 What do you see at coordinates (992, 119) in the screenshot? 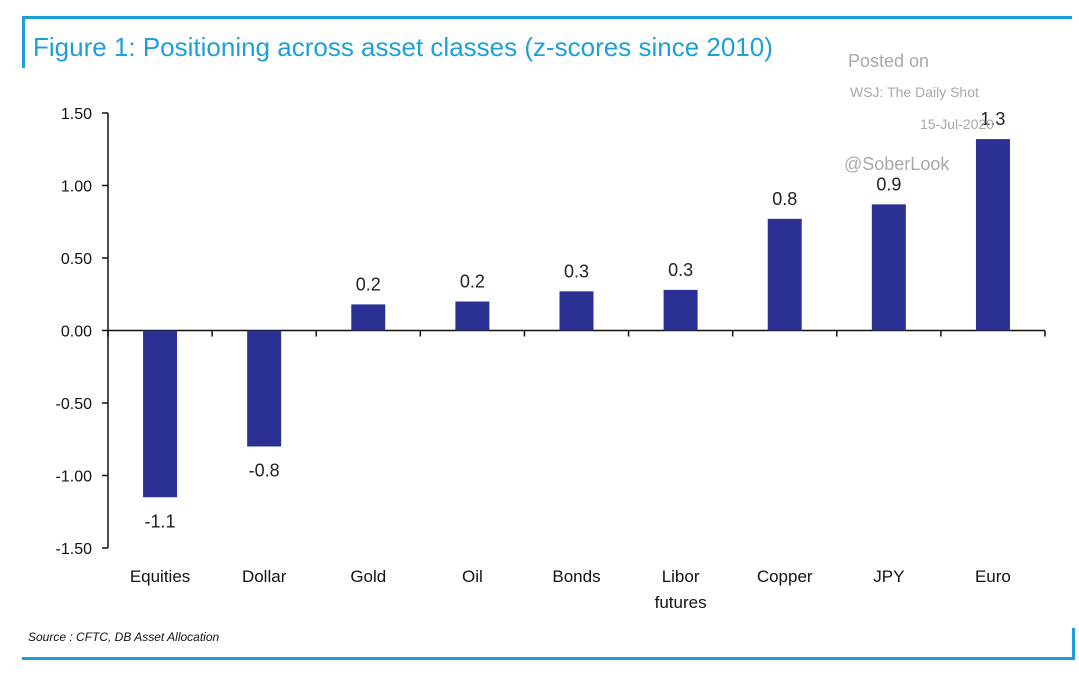
I see `data-label: 1.3` at bounding box center [992, 119].